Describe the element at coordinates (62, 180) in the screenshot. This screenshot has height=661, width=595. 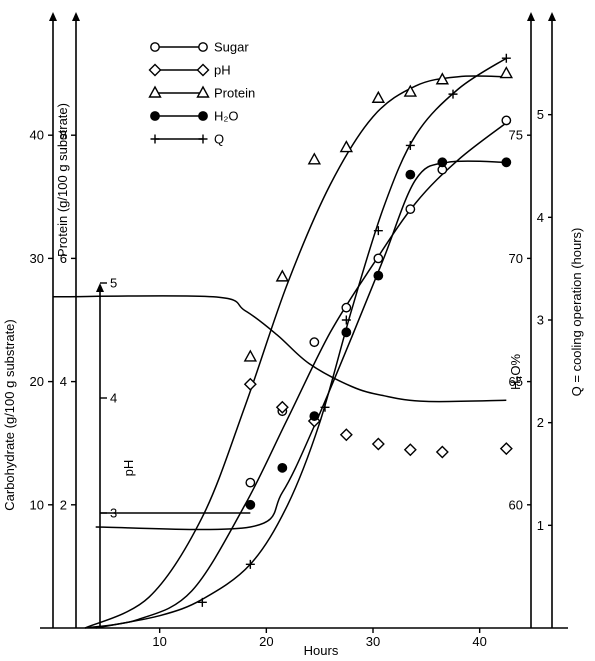
I see `protein-axis-title: Protein (g/100 g substrate)` at that location.